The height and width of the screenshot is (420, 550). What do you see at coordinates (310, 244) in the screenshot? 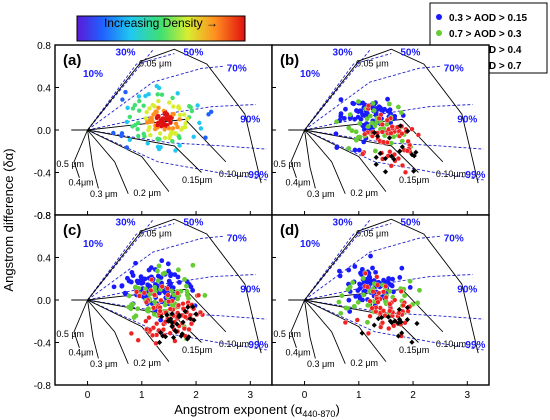
I see `fraction-label: 10%` at bounding box center [310, 244].